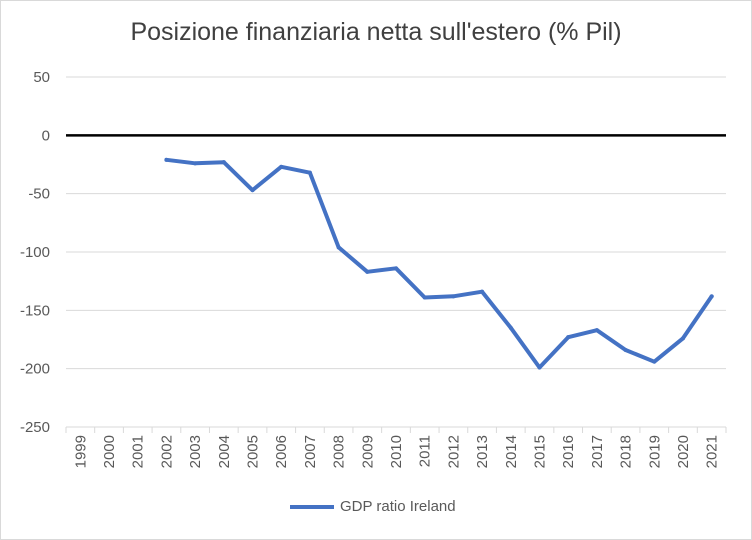 This screenshot has width=752, height=540. Describe the element at coordinates (398, 506) in the screenshot. I see `legend-label: GDP ratio Ireland` at that location.